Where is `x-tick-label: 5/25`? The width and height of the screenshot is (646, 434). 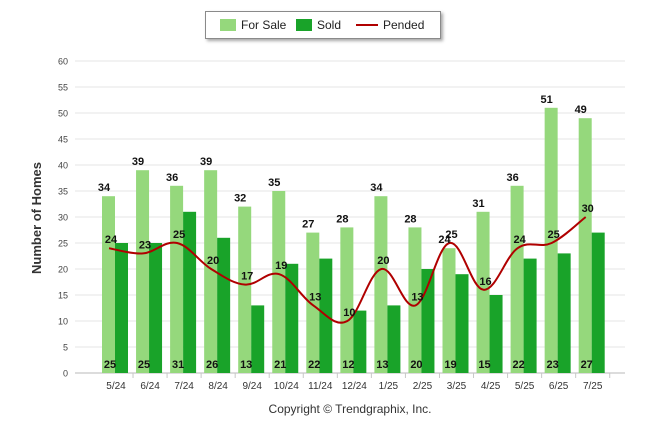 x-tick-label: 5/25 is located at coordinates (525, 386).